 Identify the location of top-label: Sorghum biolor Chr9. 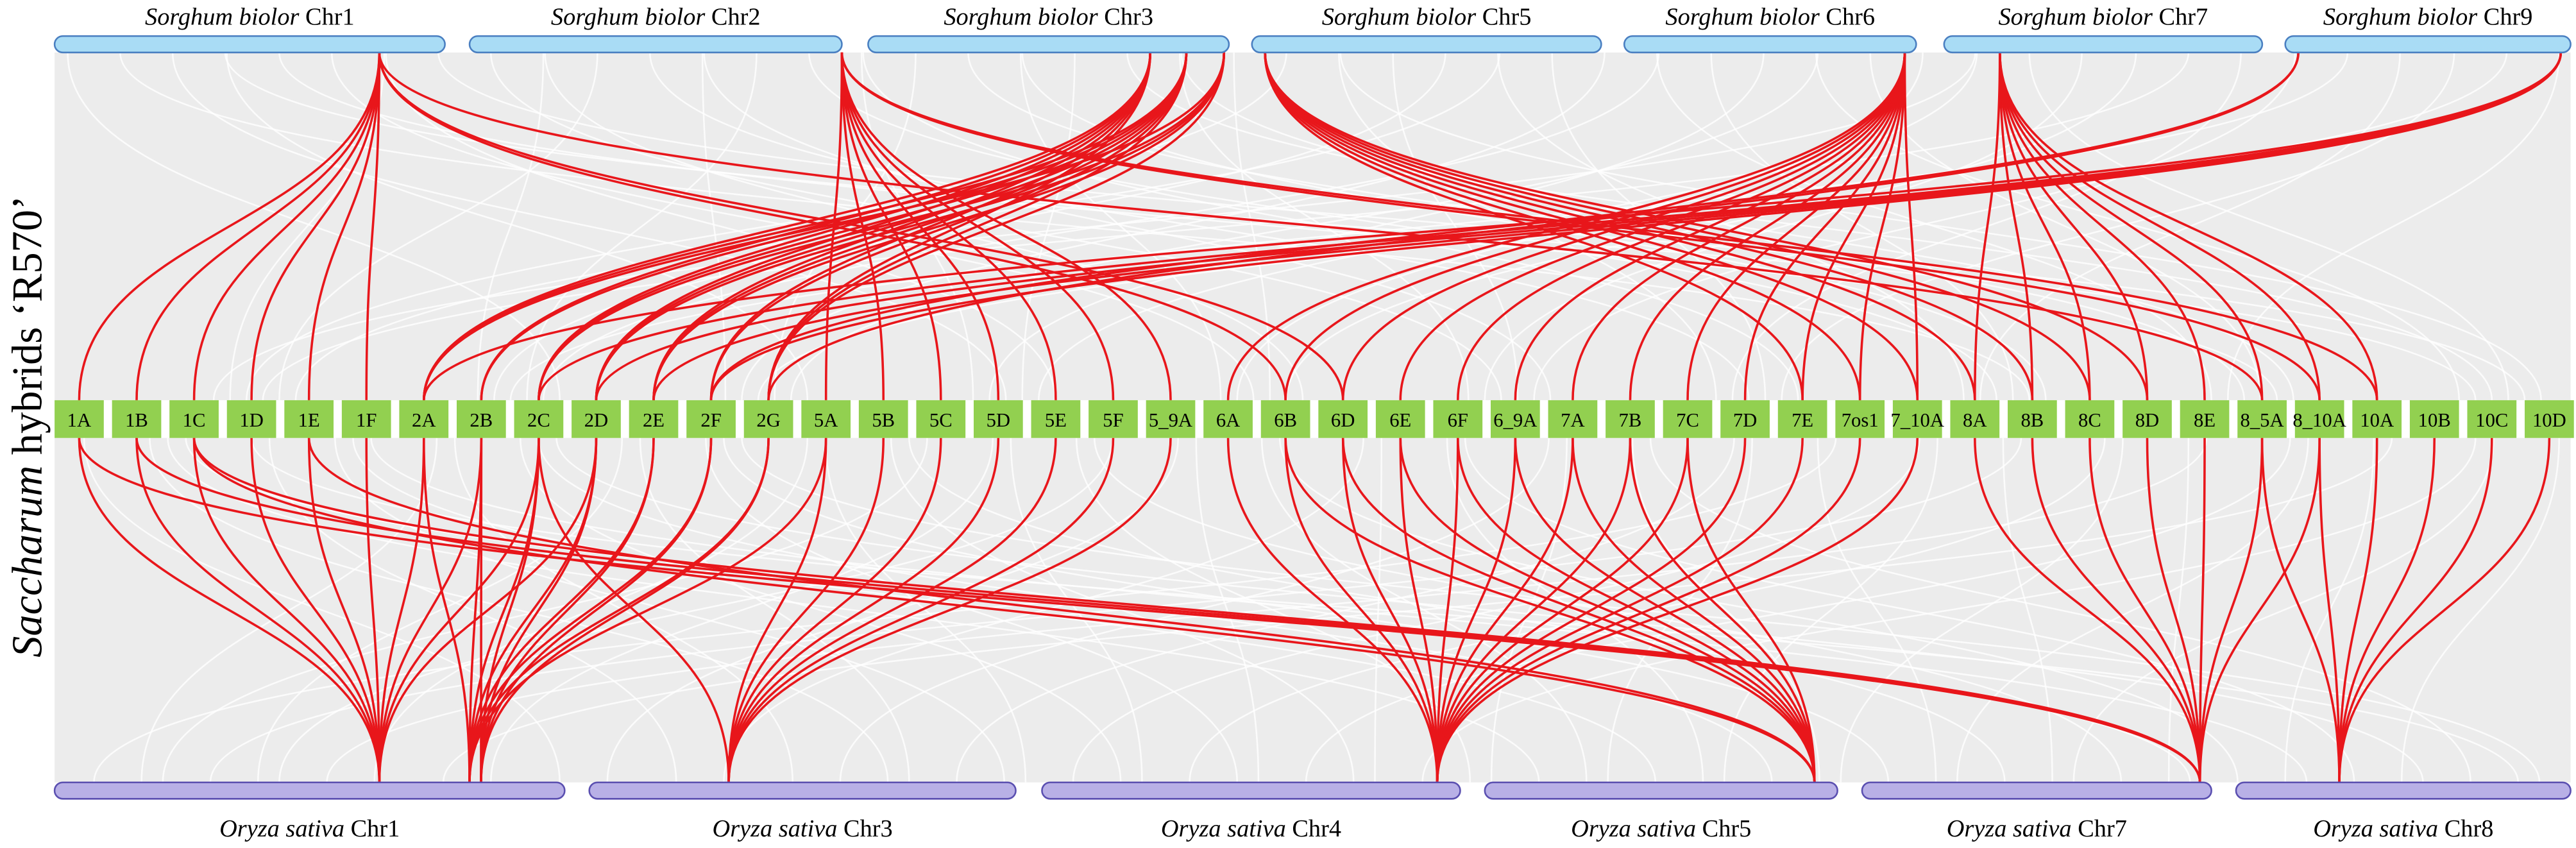
(2428, 16).